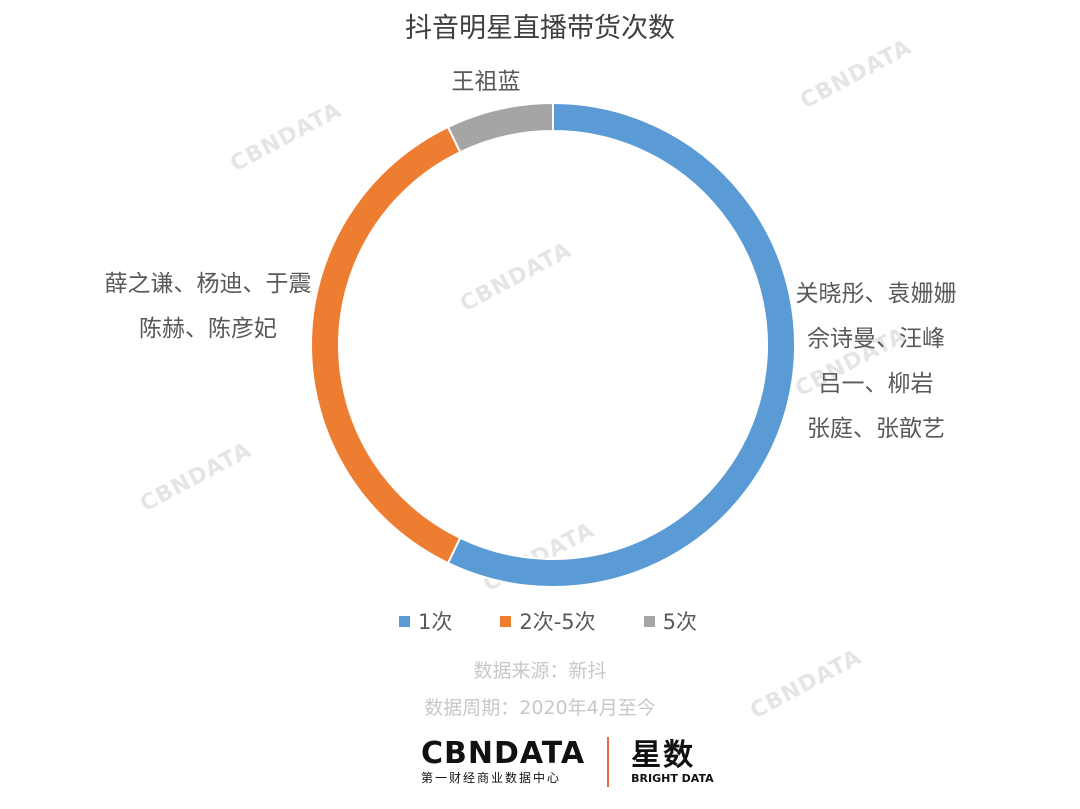  I want to click on logo-divider, so click(608, 762).